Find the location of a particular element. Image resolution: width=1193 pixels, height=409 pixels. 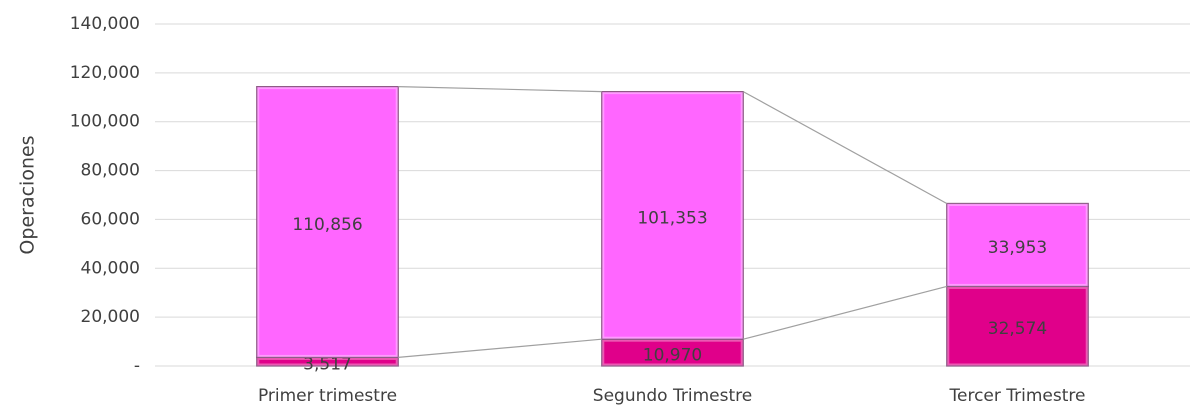

y-tick-label: 140,000 is located at coordinates (105, 24).